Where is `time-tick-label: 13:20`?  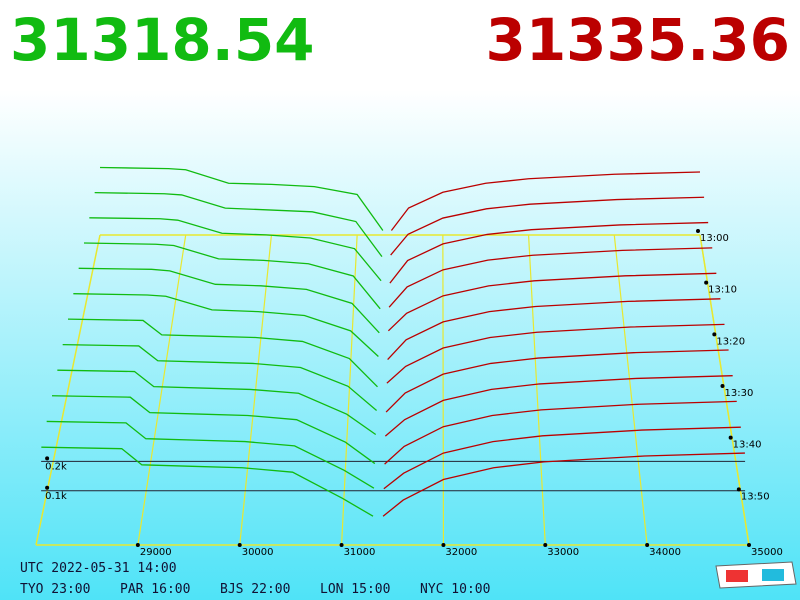 time-tick-label: 13:20 is located at coordinates (730, 341).